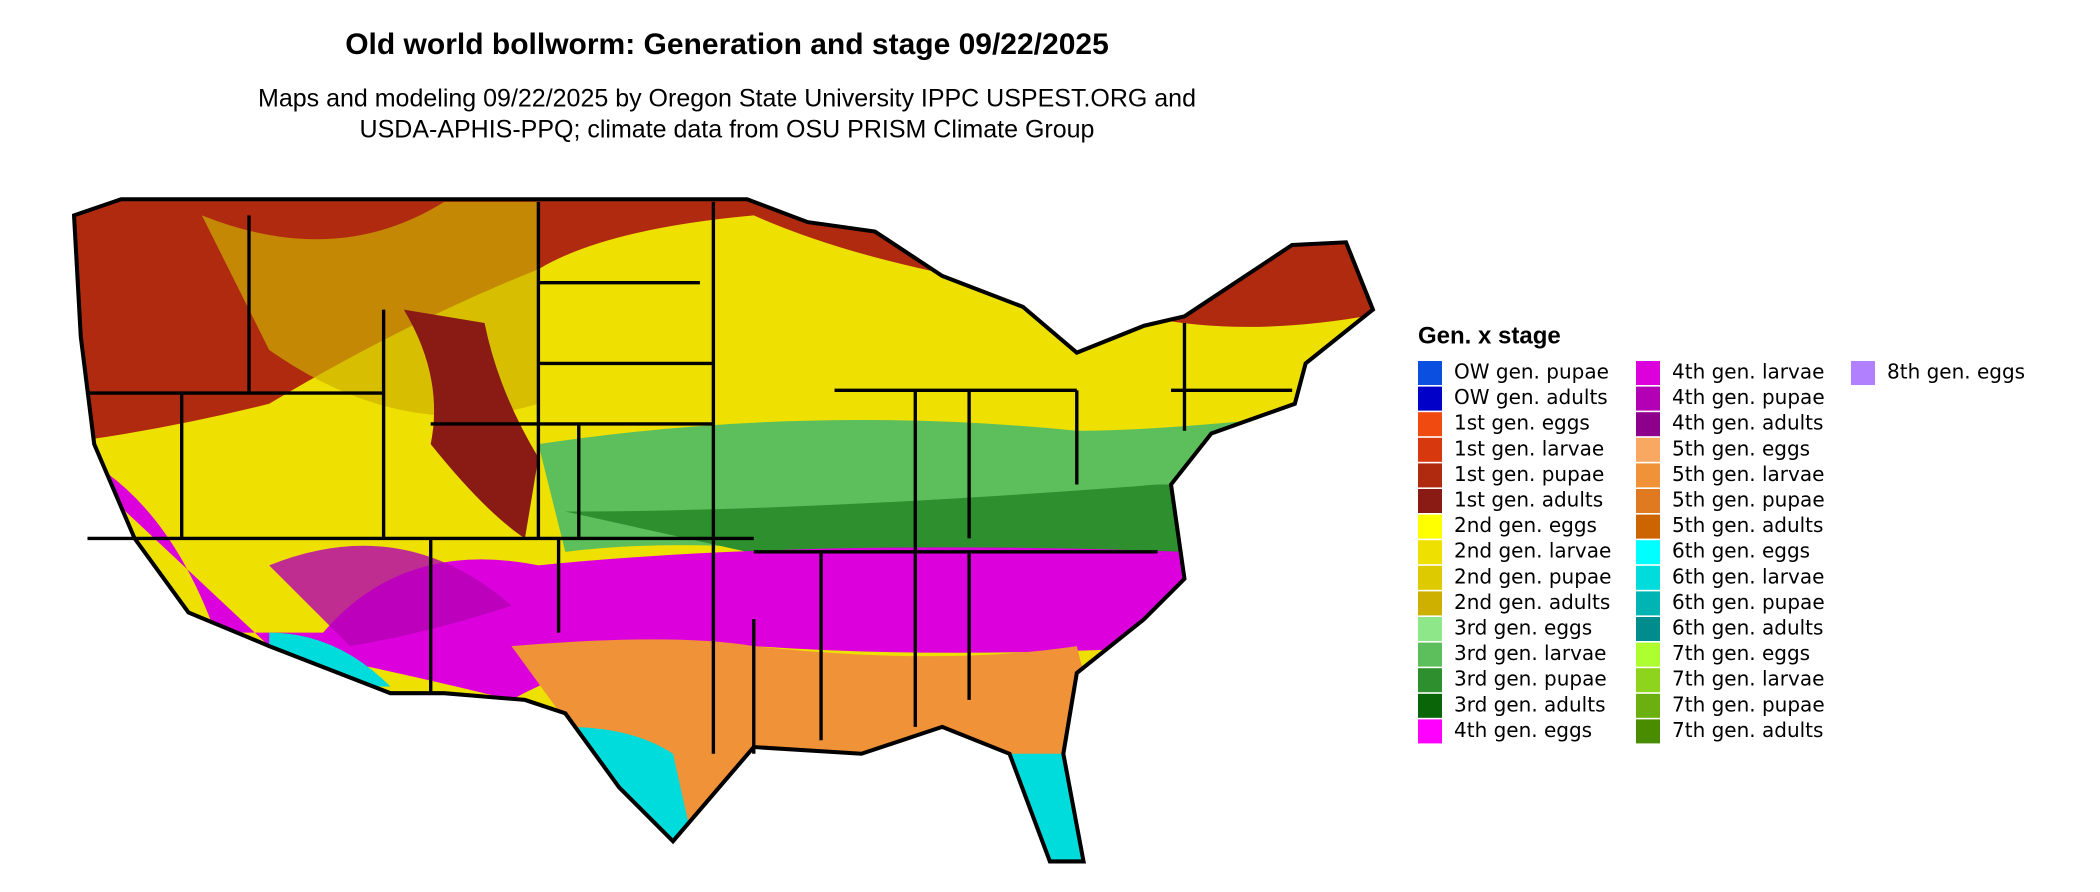  What do you see at coordinates (1748, 679) in the screenshot?
I see `legend-label: 7th gen. larvae` at bounding box center [1748, 679].